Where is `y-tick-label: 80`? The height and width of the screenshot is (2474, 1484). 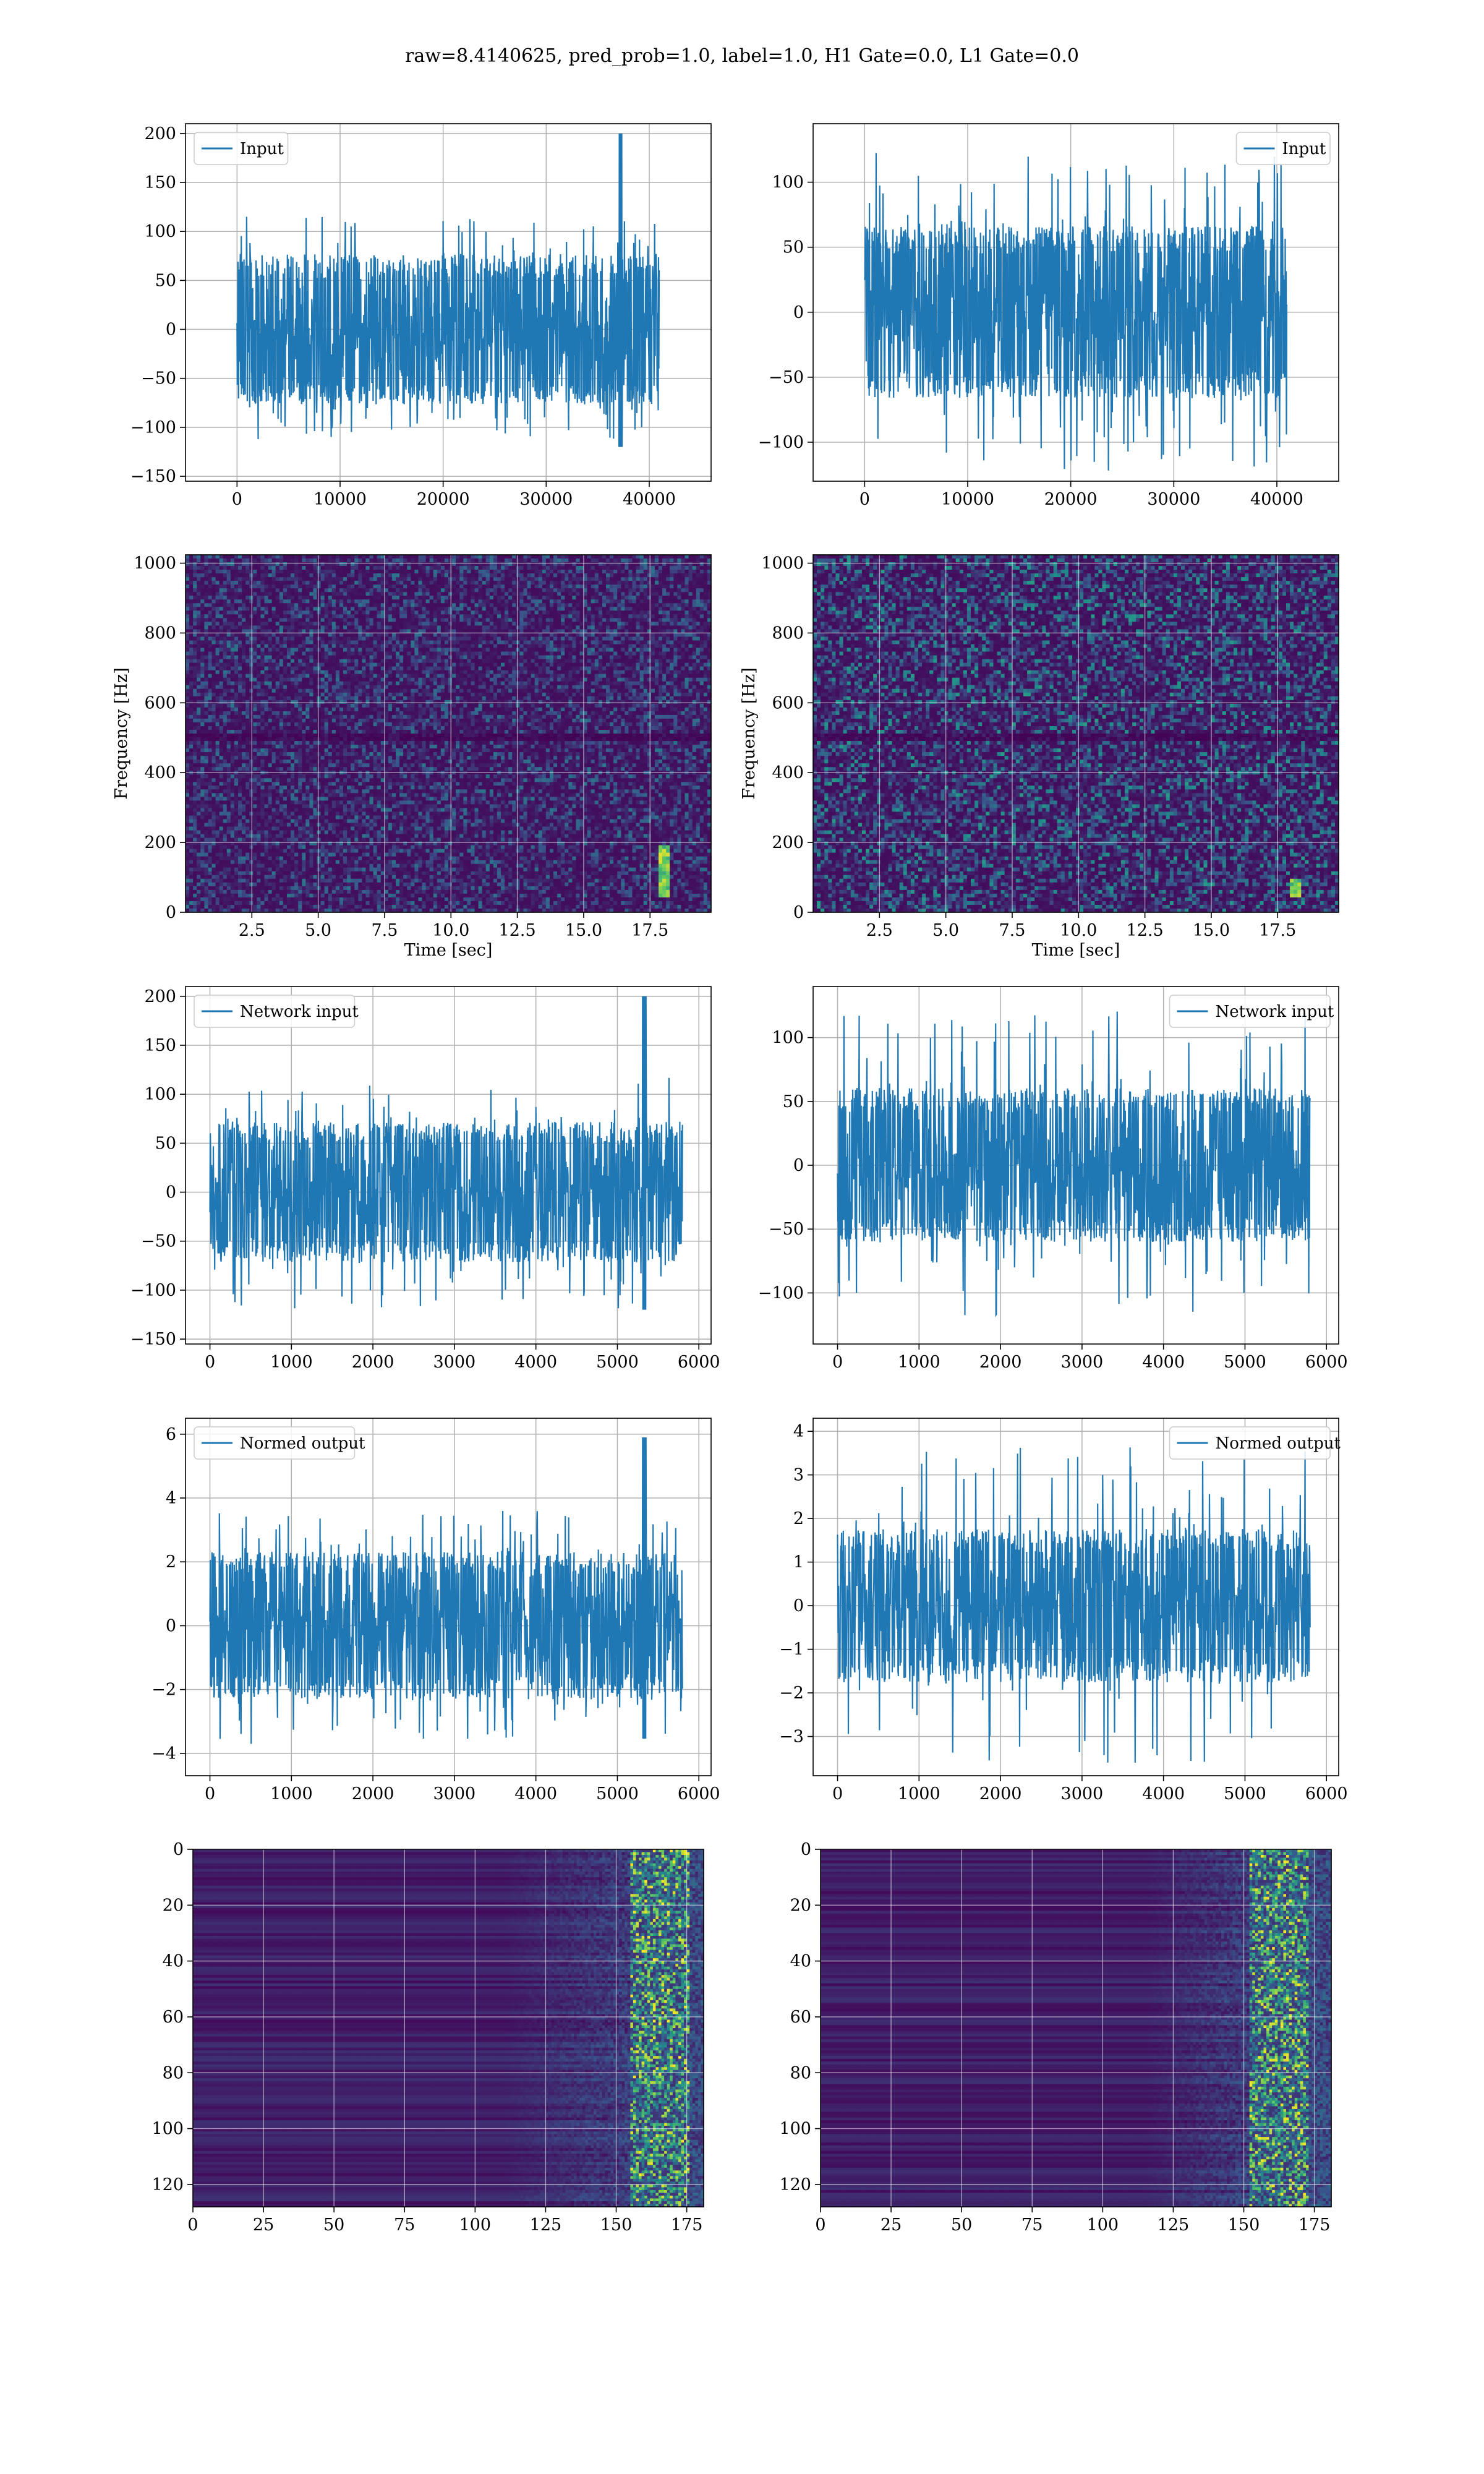
y-tick-label: 80 is located at coordinates (173, 2072).